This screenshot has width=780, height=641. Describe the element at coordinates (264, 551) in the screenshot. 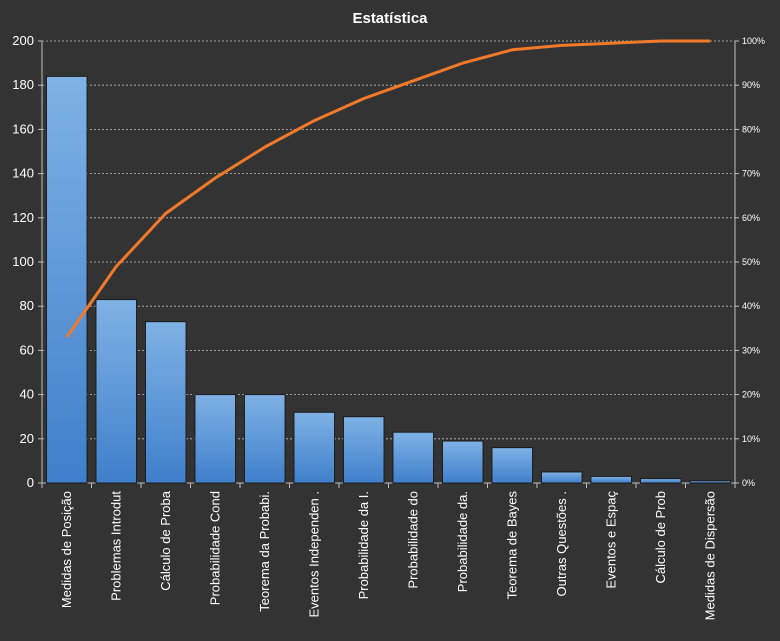

I see `x-tick-label: Teorema da Probabi.` at that location.